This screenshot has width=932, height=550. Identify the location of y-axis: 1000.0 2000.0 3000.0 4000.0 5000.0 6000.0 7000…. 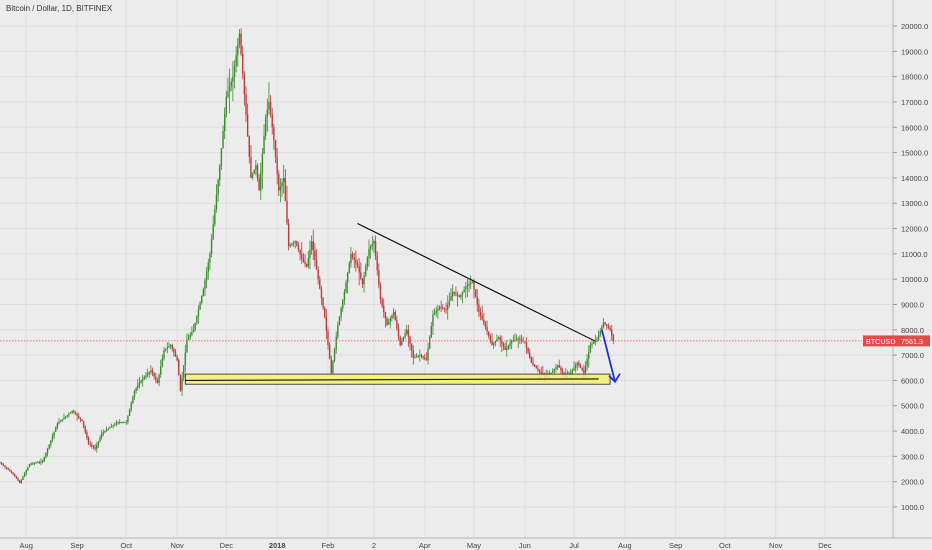
(910, 267).